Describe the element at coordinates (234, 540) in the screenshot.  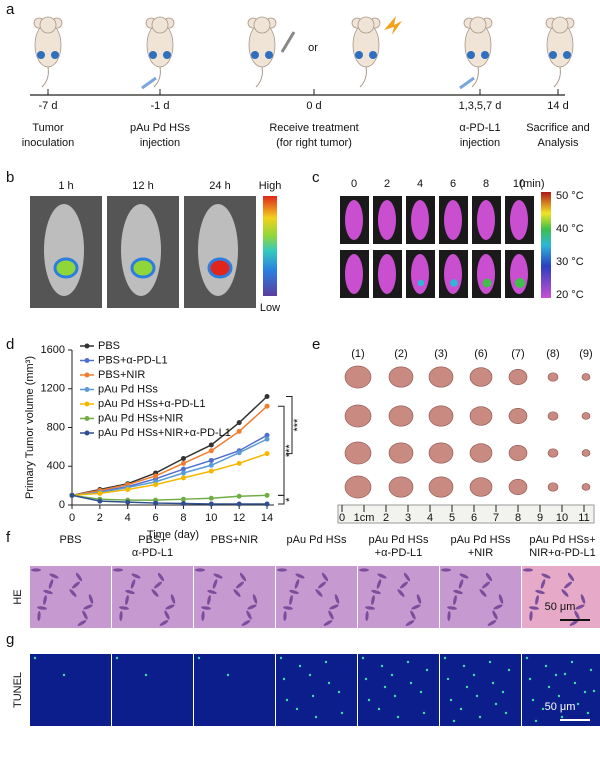
I see `column-label: PBS+NIR` at that location.